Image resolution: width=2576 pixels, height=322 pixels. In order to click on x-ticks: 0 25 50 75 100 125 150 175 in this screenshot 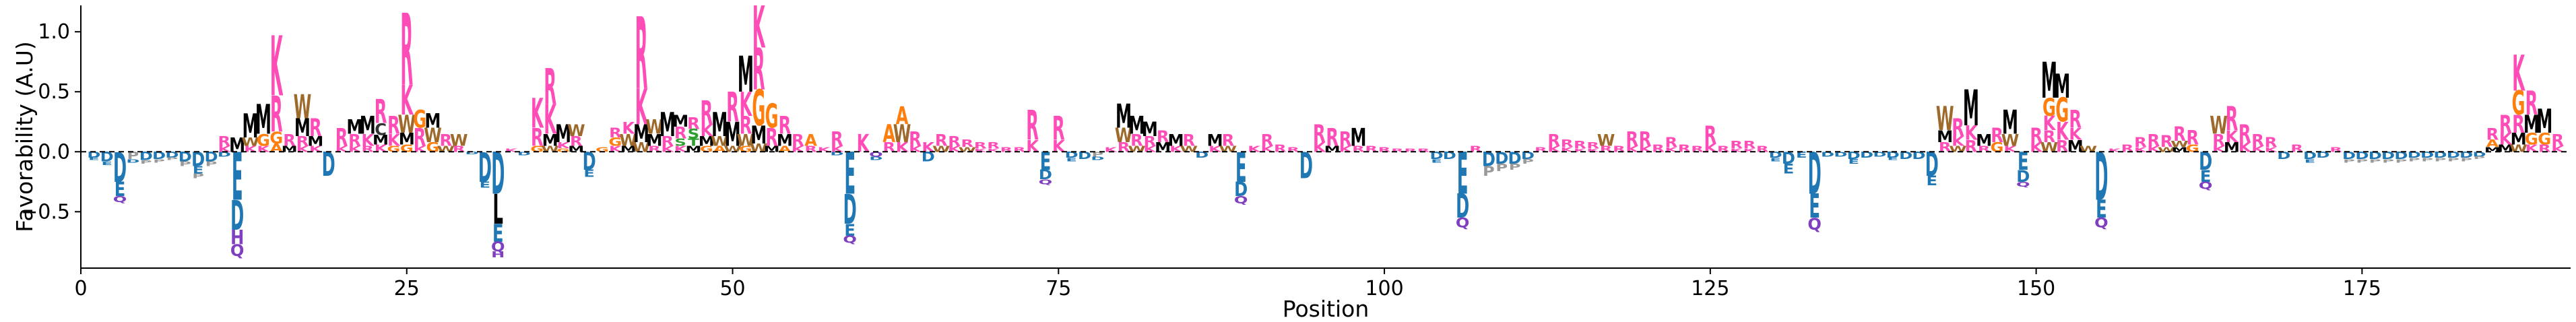, I will do `click(1227, 284)`.